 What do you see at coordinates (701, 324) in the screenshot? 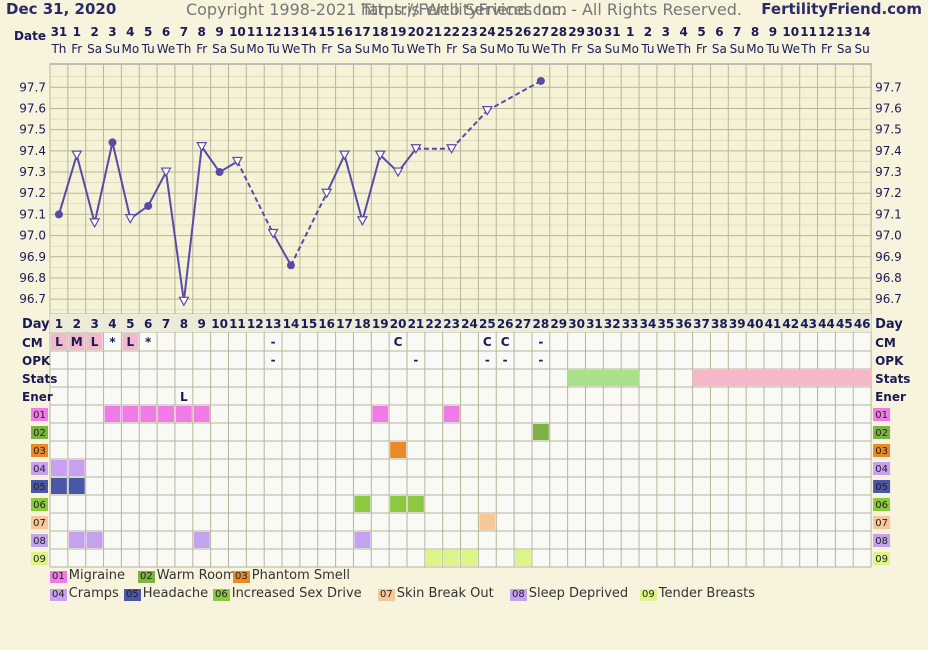
I see `day-number: 37` at bounding box center [701, 324].